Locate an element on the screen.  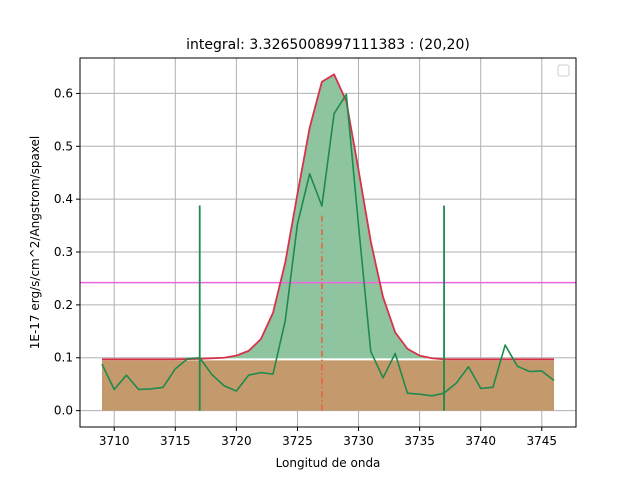
y-tick-label: 0.0 is located at coordinates (63, 411).